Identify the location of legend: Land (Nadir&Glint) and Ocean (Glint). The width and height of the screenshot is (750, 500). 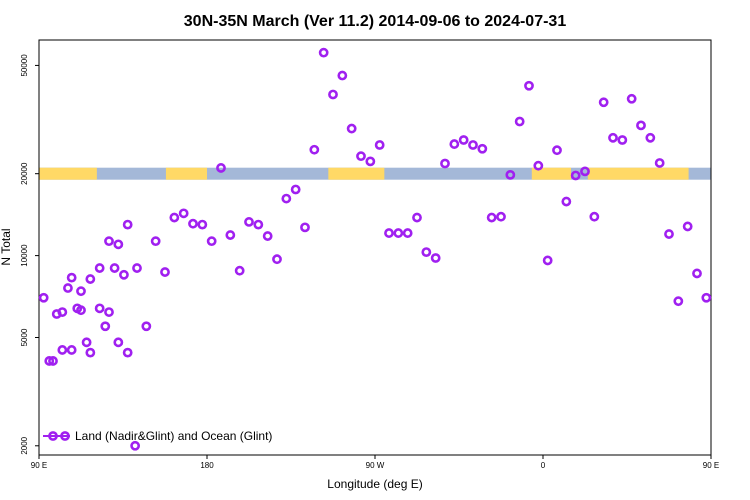
(157, 436).